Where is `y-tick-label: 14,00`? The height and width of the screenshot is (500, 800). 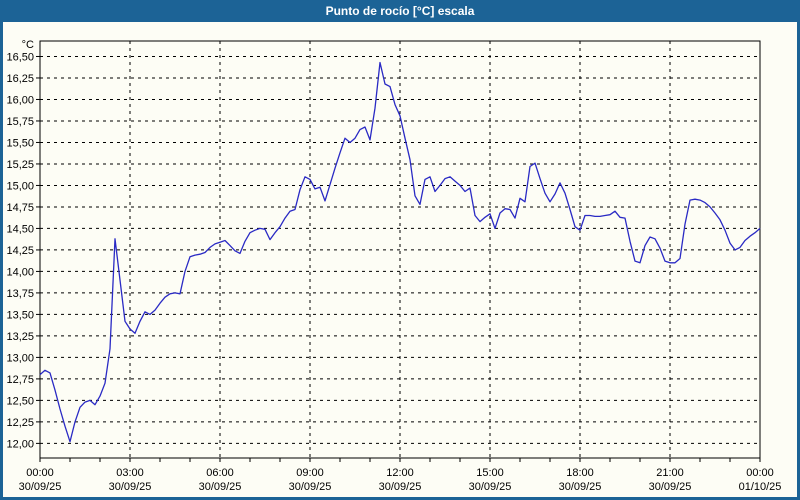 y-tick-label: 14,00 is located at coordinates (20, 272).